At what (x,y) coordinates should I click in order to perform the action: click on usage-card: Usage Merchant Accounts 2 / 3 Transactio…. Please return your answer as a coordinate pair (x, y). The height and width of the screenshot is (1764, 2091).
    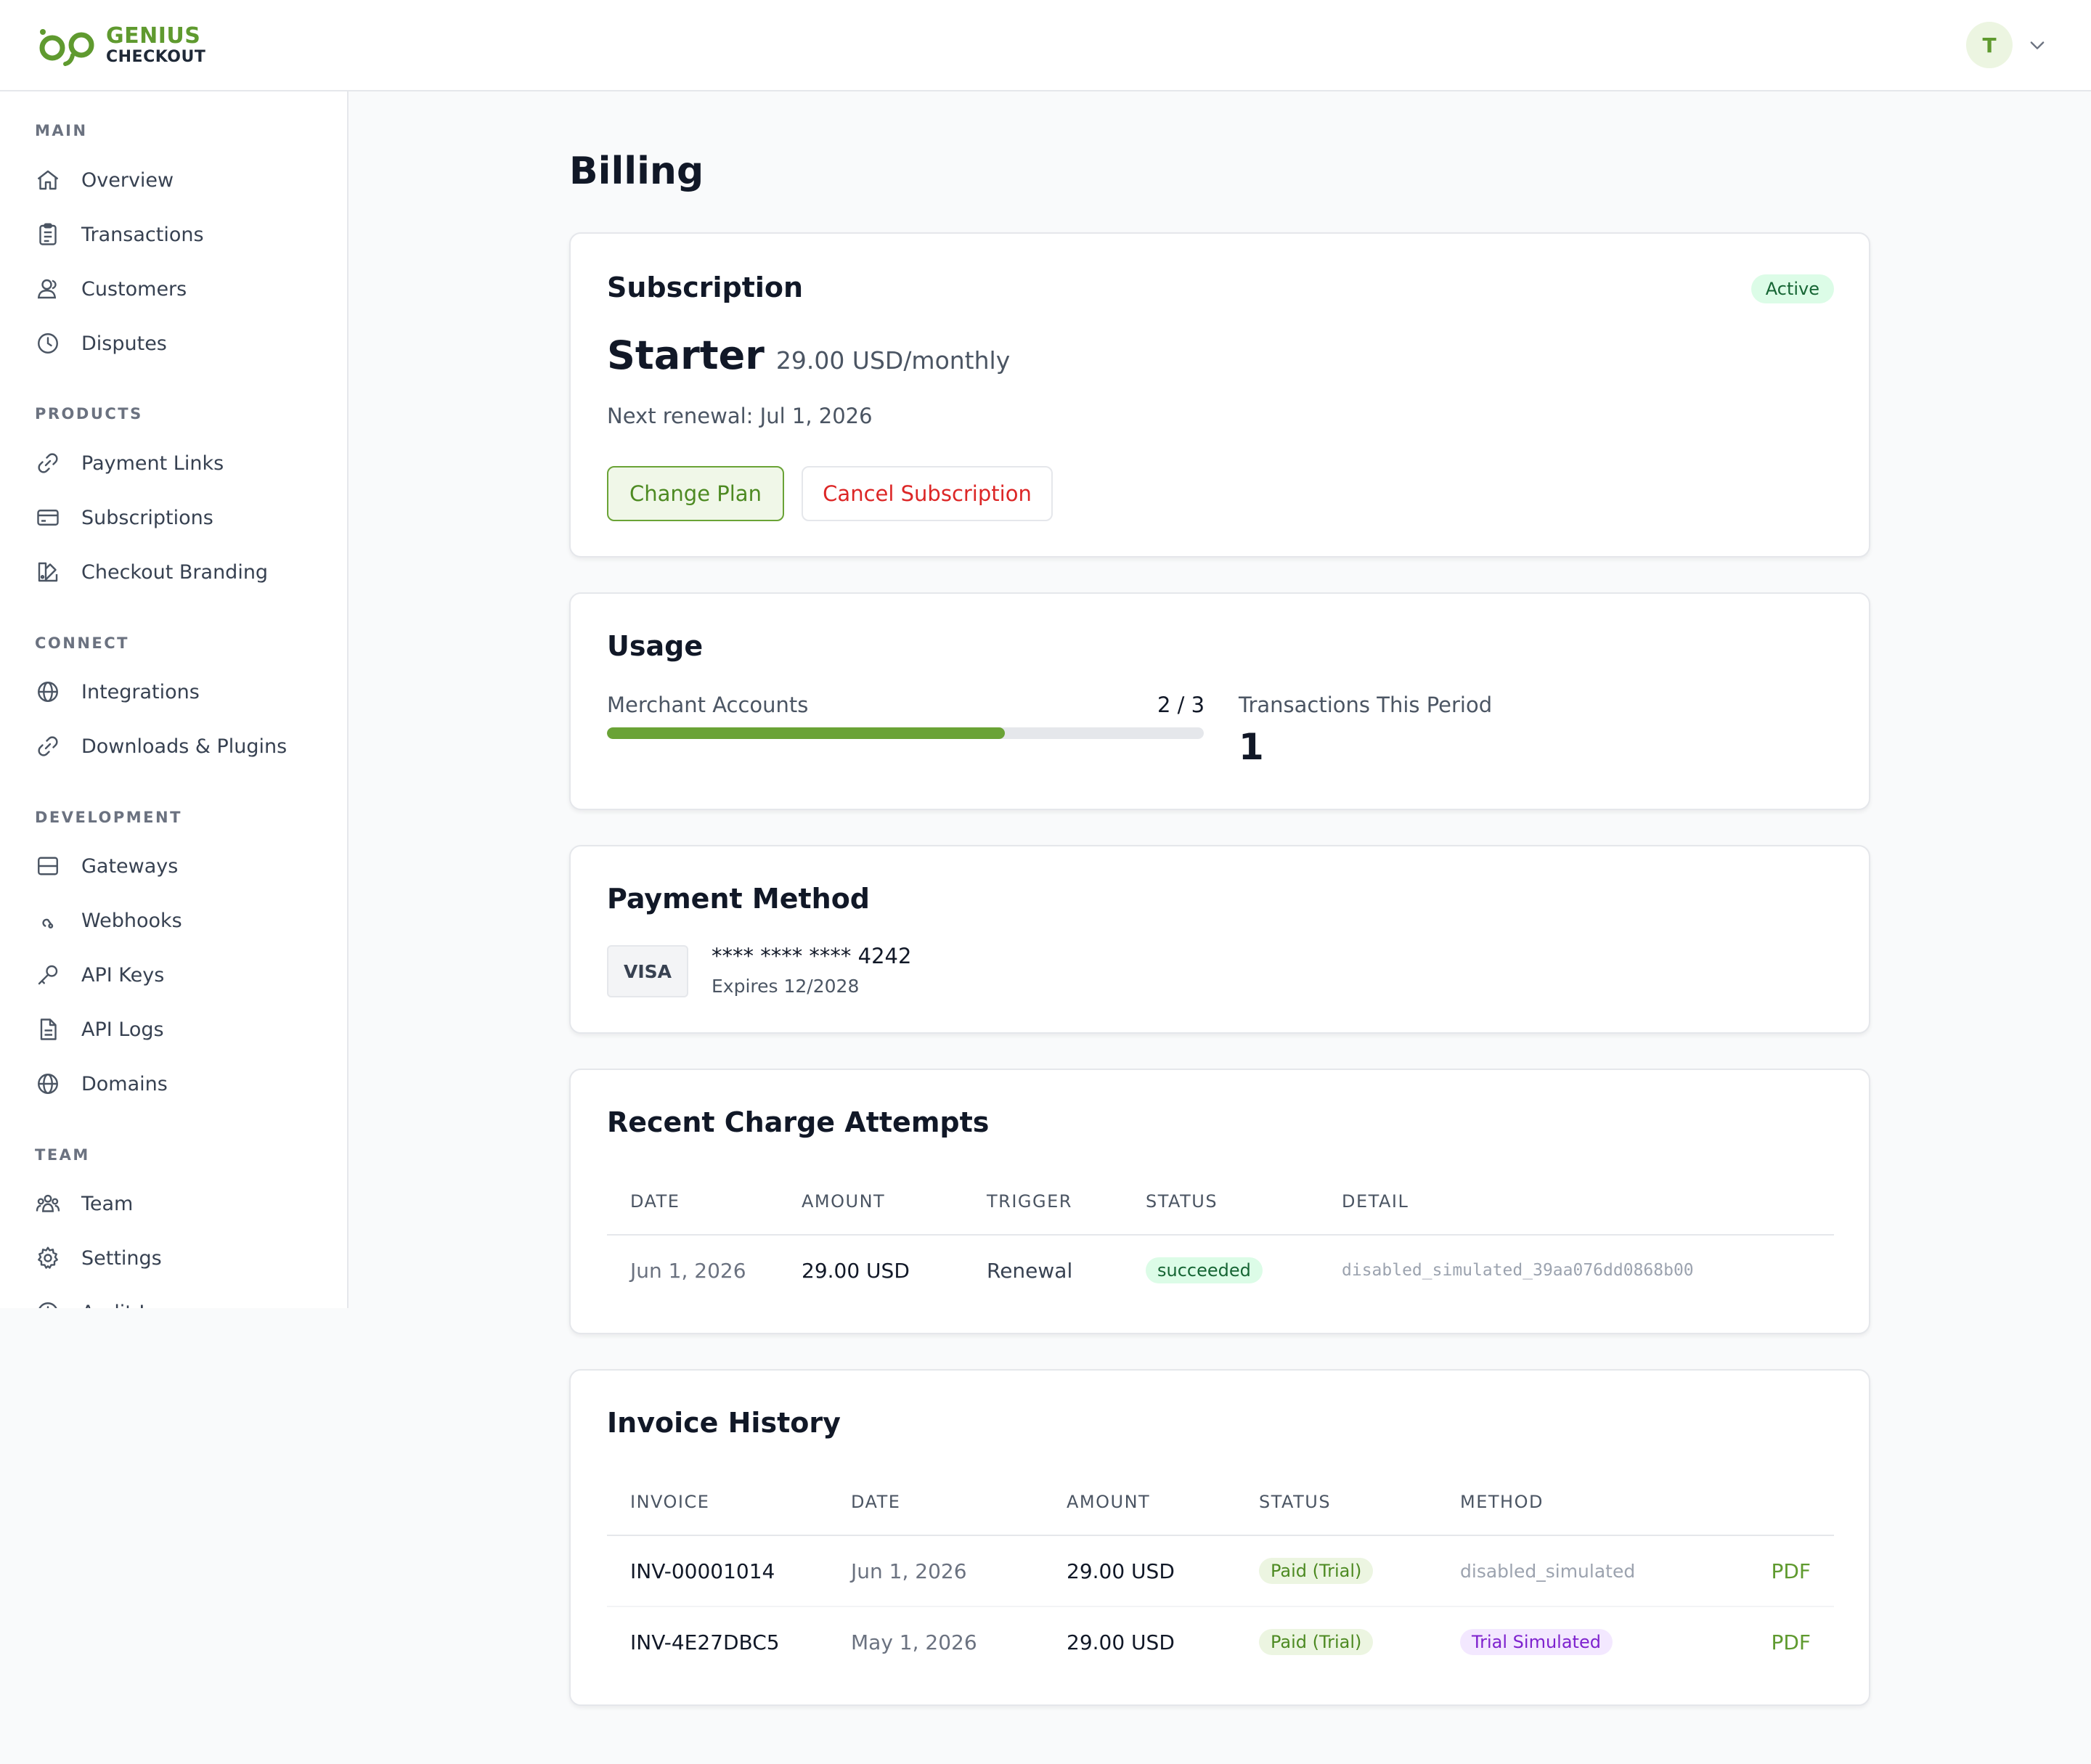
    Looking at the image, I should click on (1219, 701).